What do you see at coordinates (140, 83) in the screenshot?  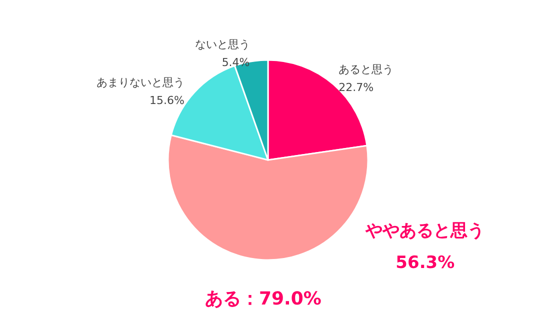 I see `slice-label: あまりないと思う` at bounding box center [140, 83].